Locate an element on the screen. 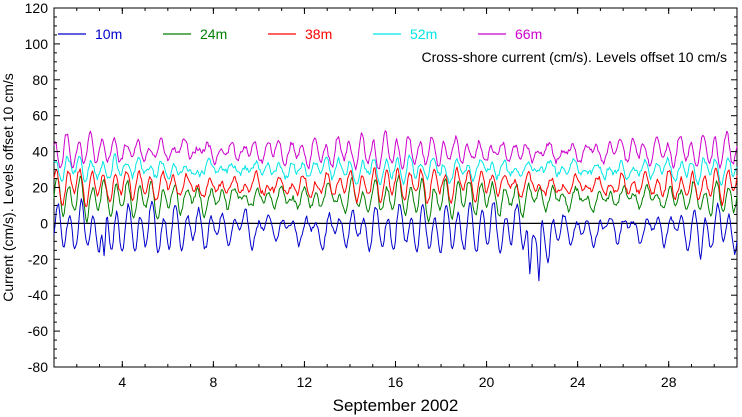 The height and width of the screenshot is (417, 742). x-tick-label: 4 is located at coordinates (122, 382).